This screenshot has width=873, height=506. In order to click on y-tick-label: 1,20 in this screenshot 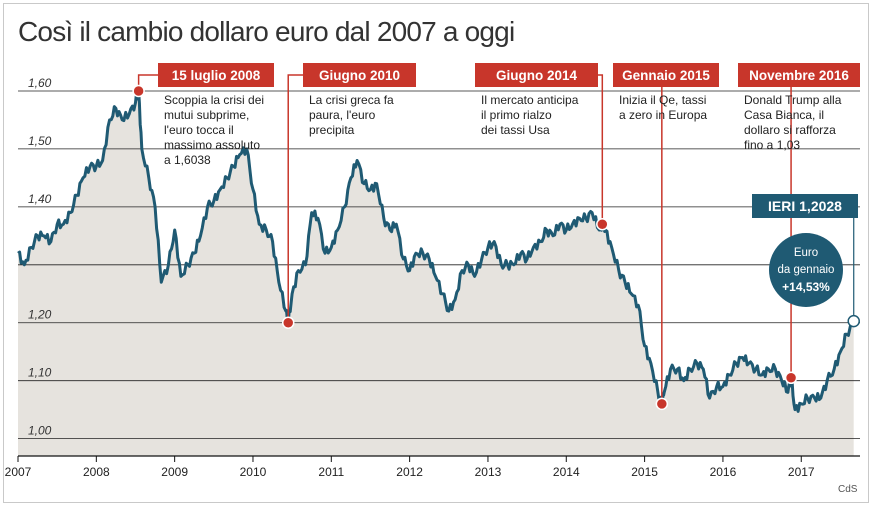, I will do `click(40, 315)`.